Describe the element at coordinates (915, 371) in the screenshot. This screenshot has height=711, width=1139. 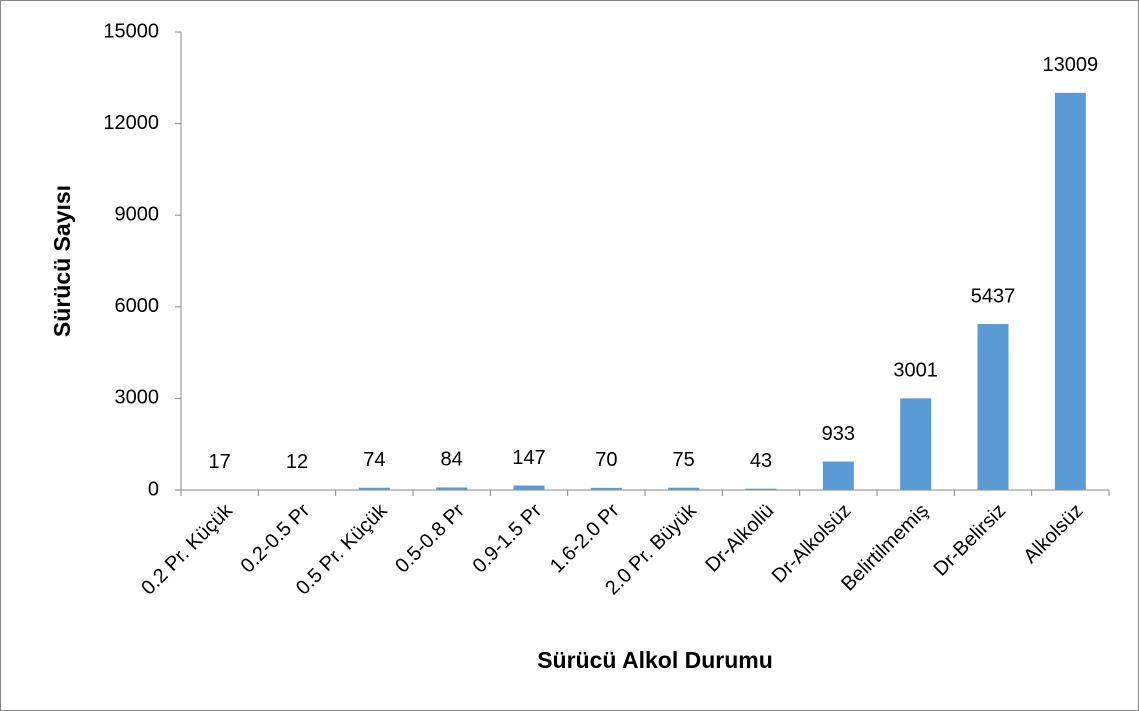
I see `data-label: 3001` at that location.